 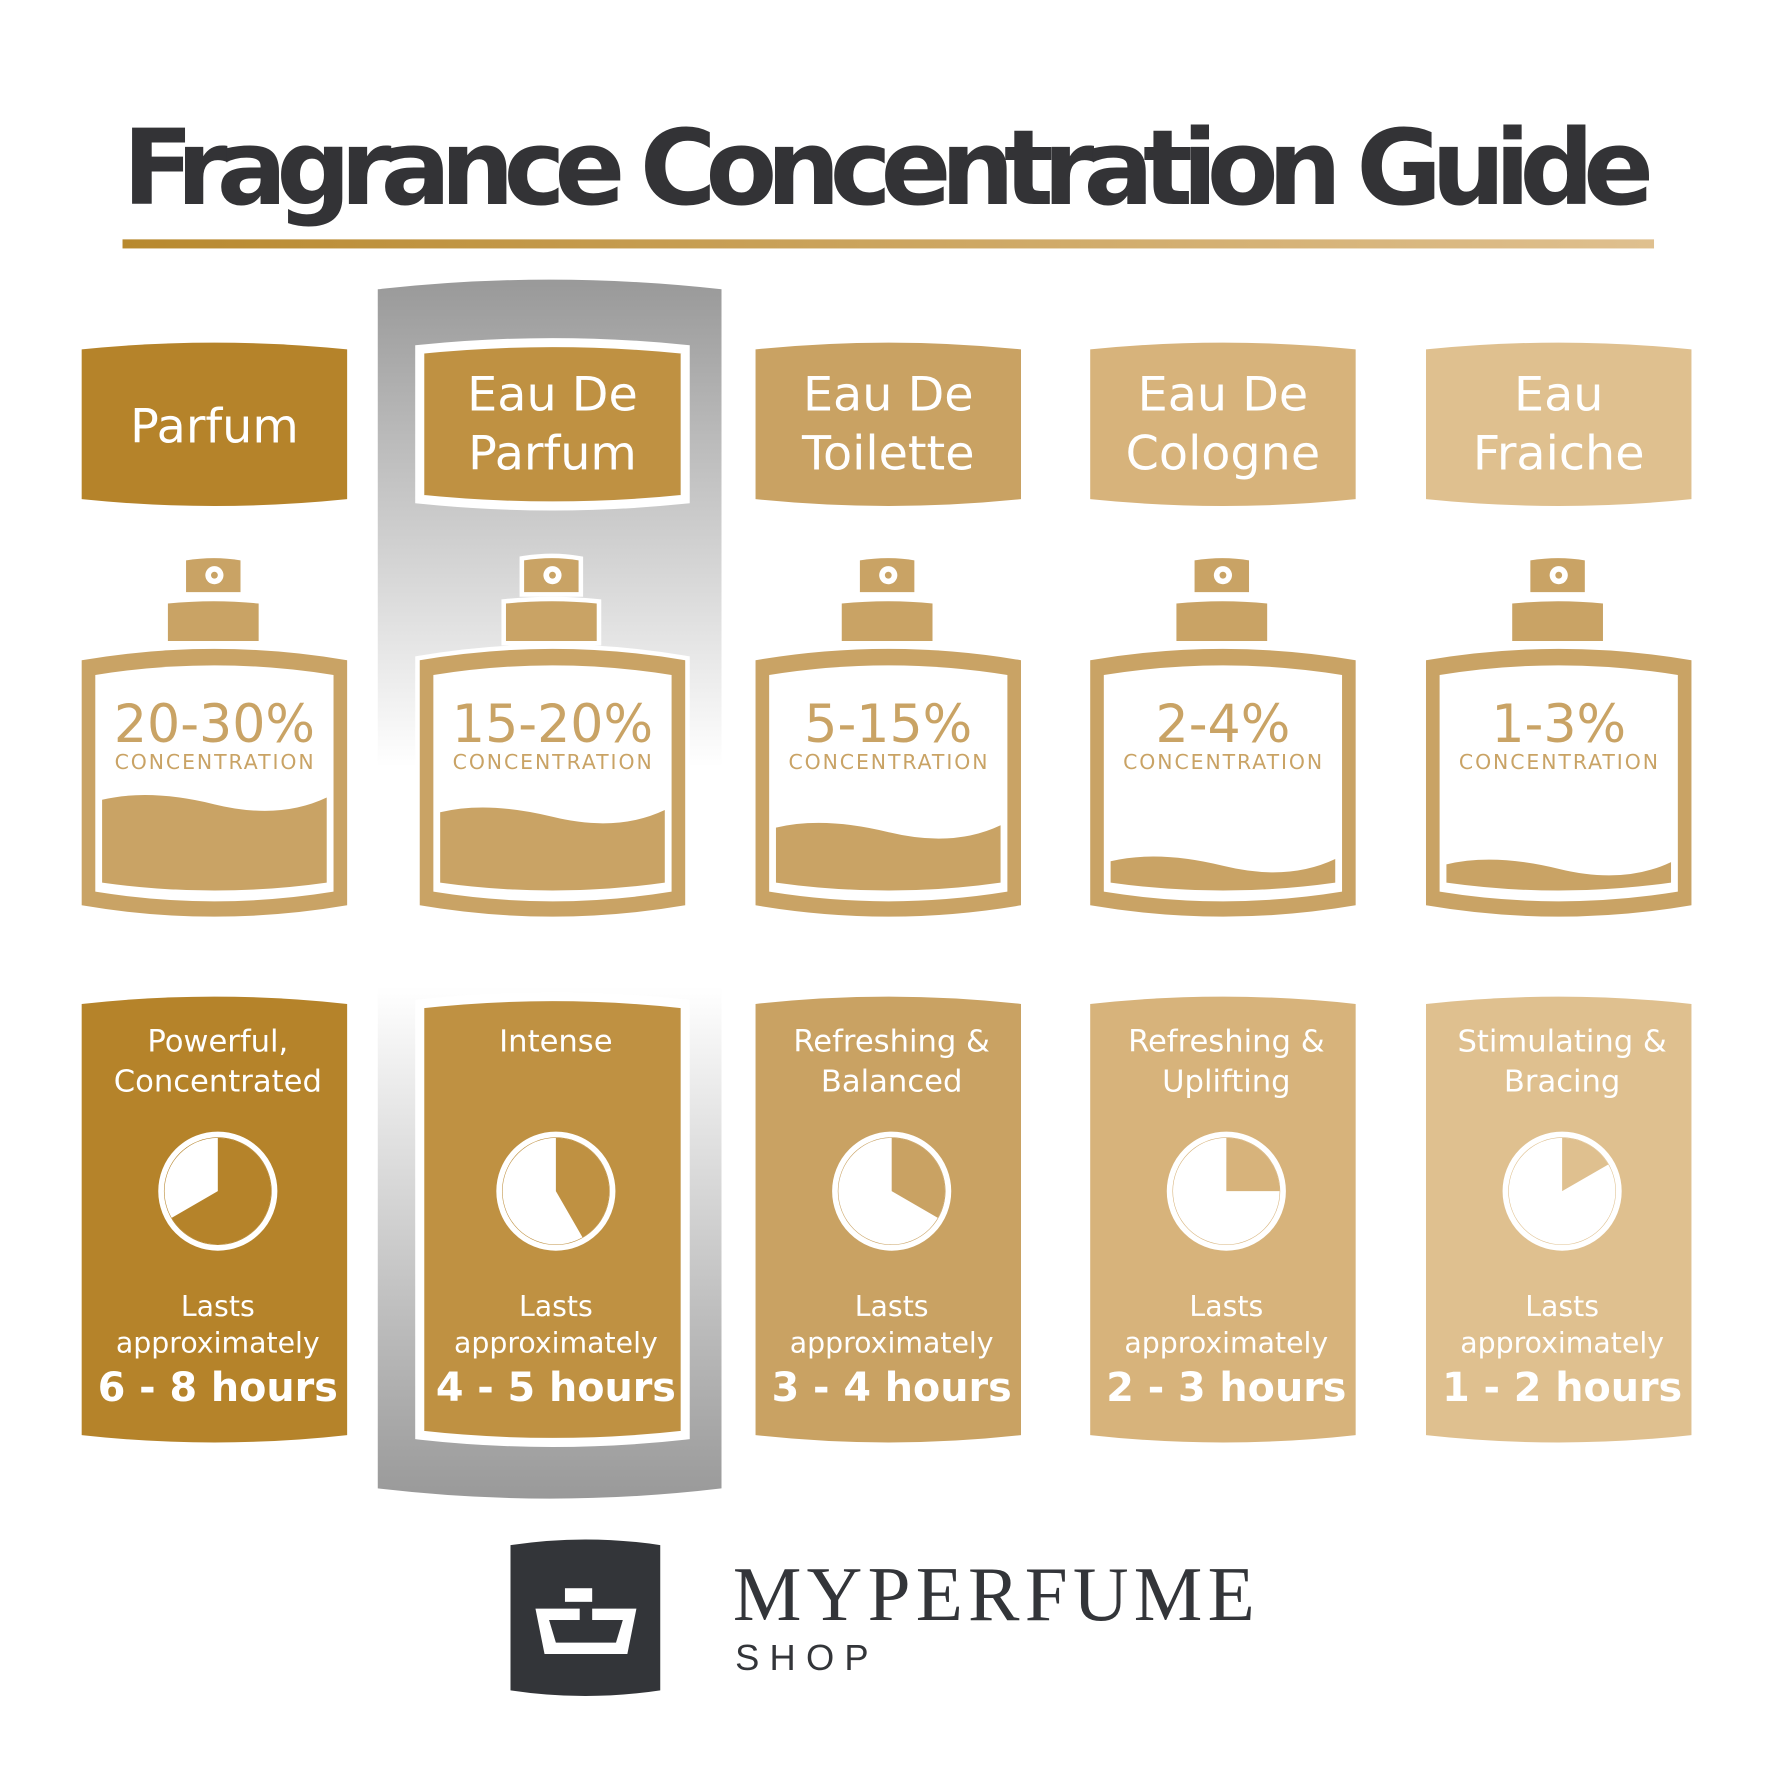 I want to click on description: Intense, so click(x=555, y=1042).